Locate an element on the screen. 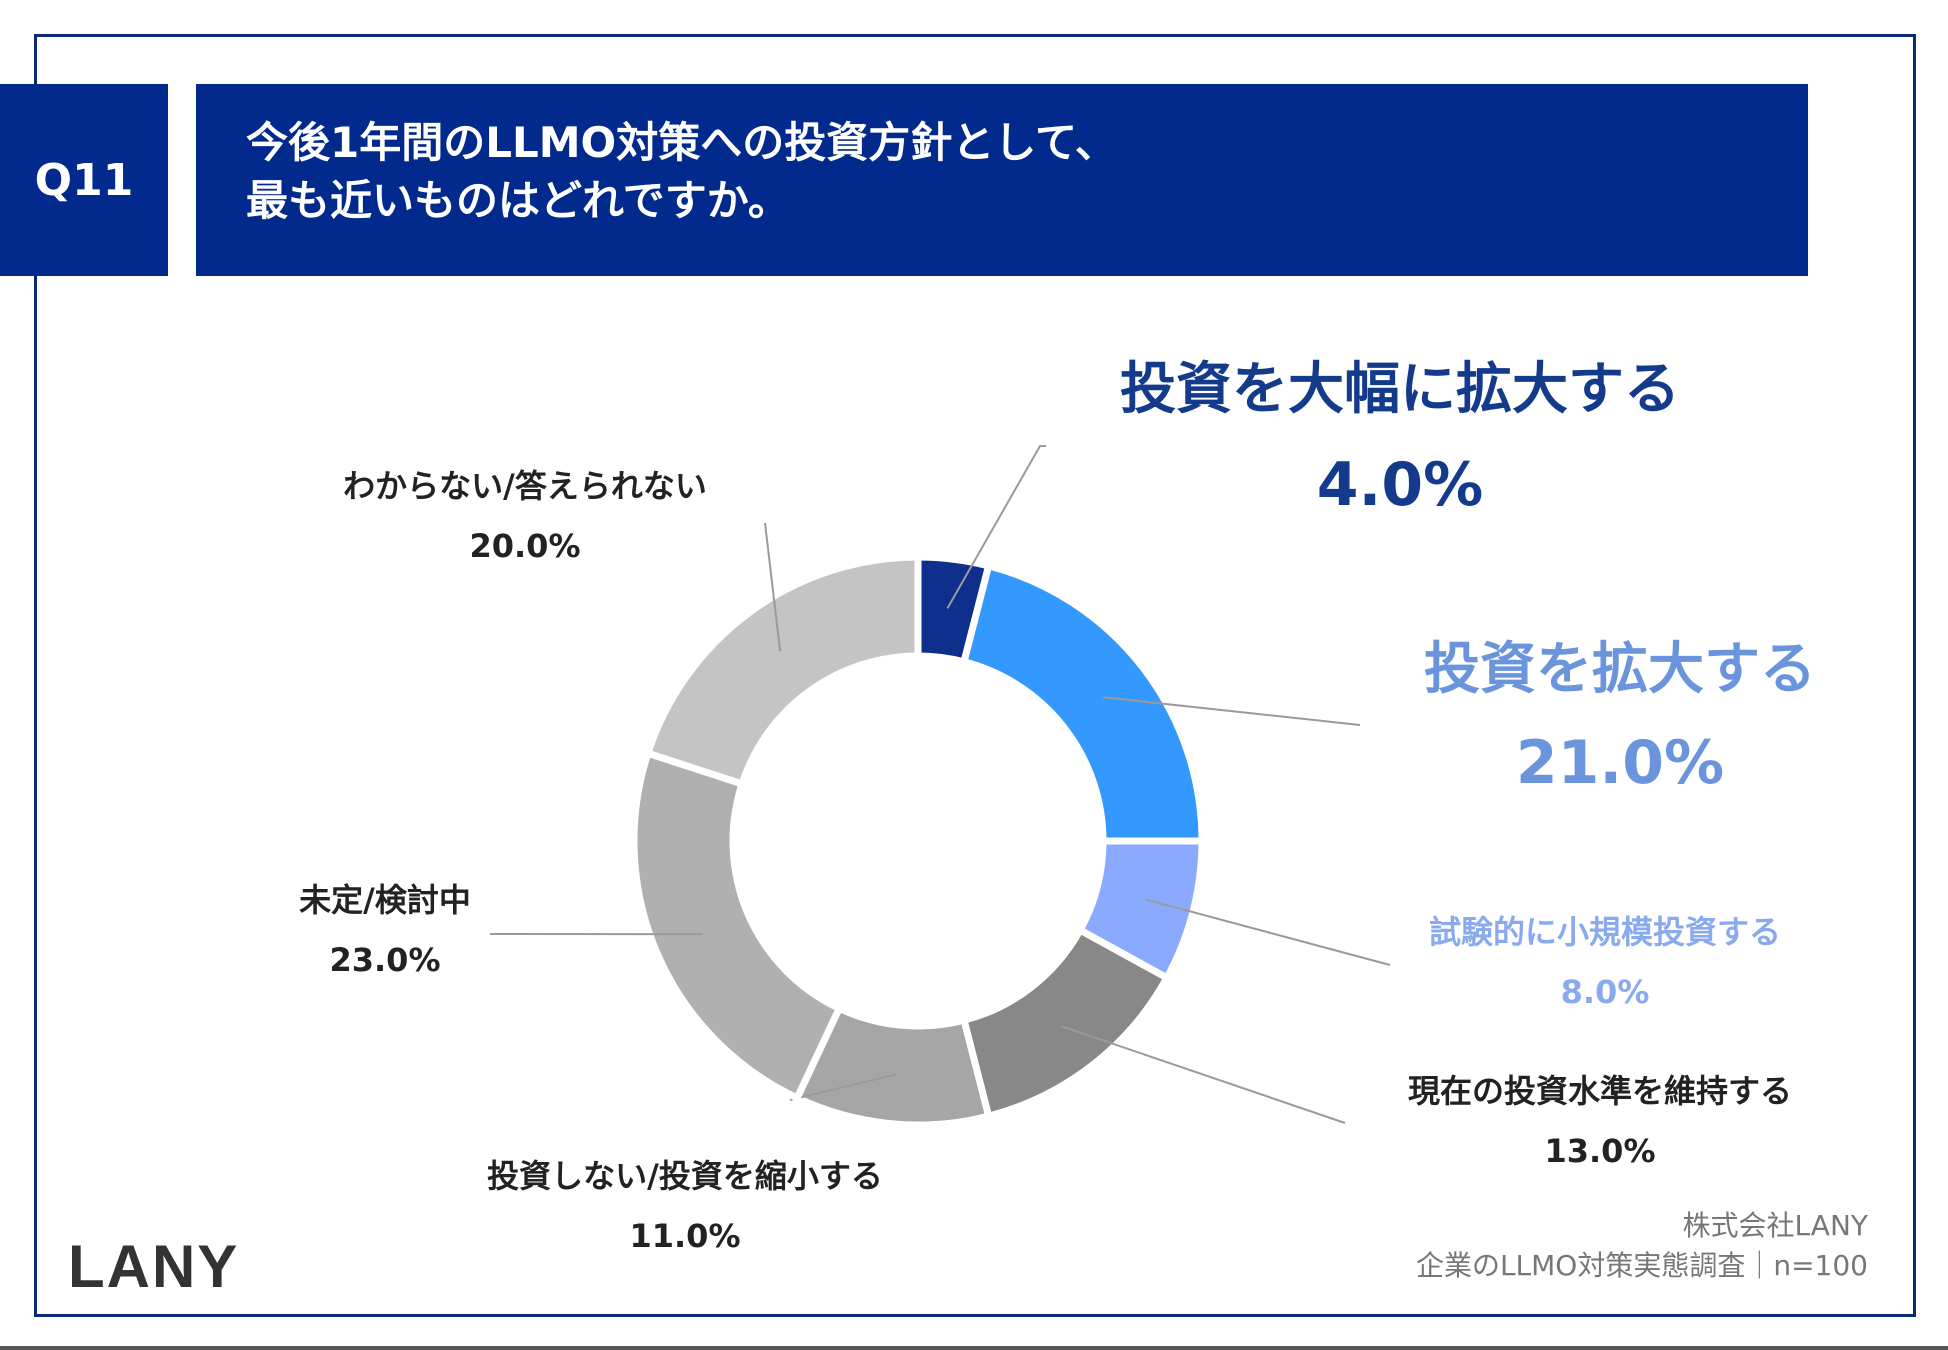  leader-line-dont-know is located at coordinates (773, 587).